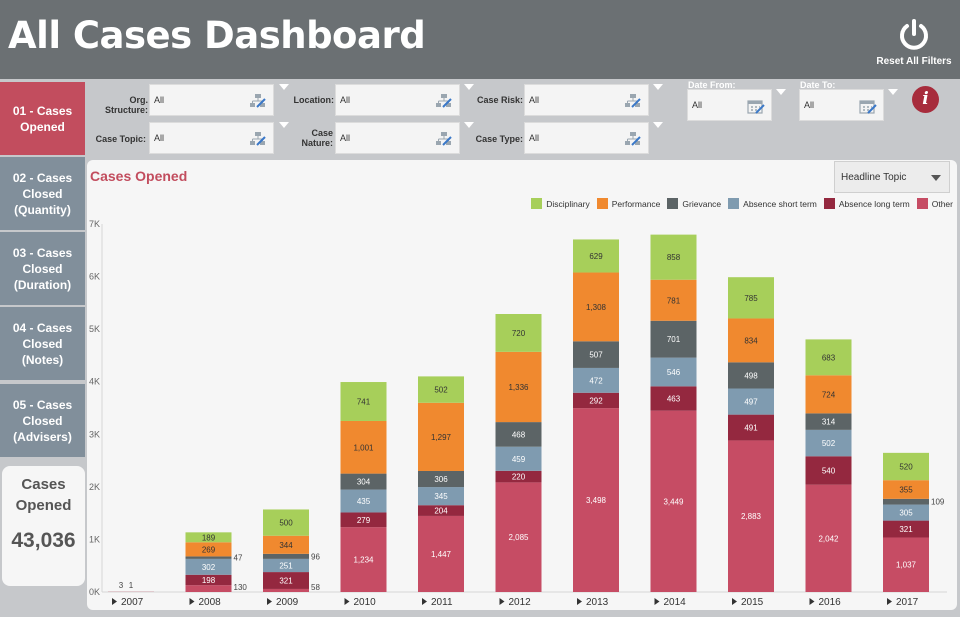 This screenshot has width=960, height=617. I want to click on date-to-value: All, so click(809, 105).